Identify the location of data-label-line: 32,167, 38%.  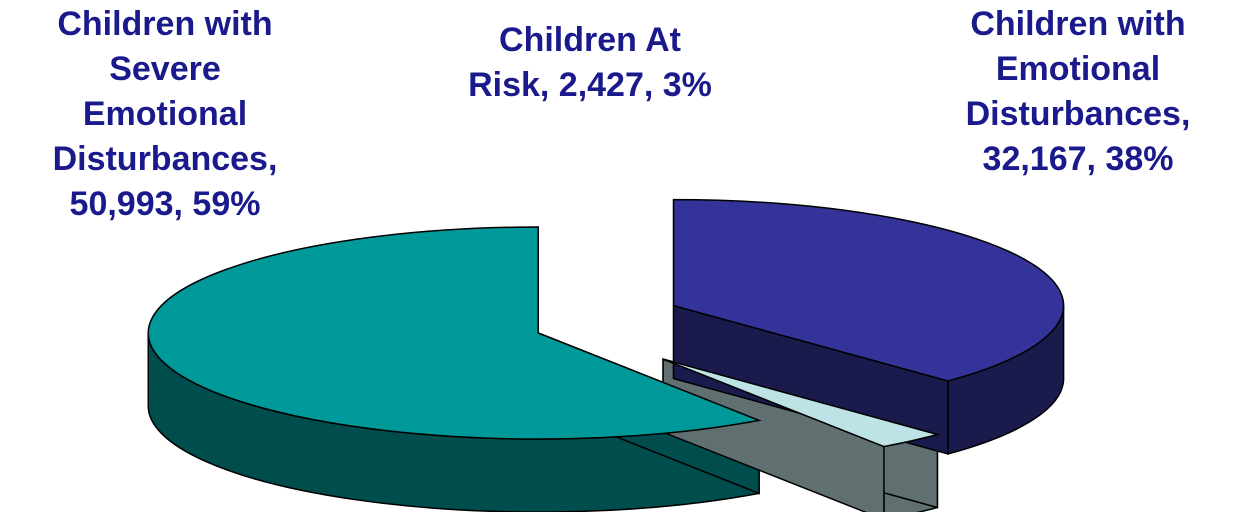
(1078, 159).